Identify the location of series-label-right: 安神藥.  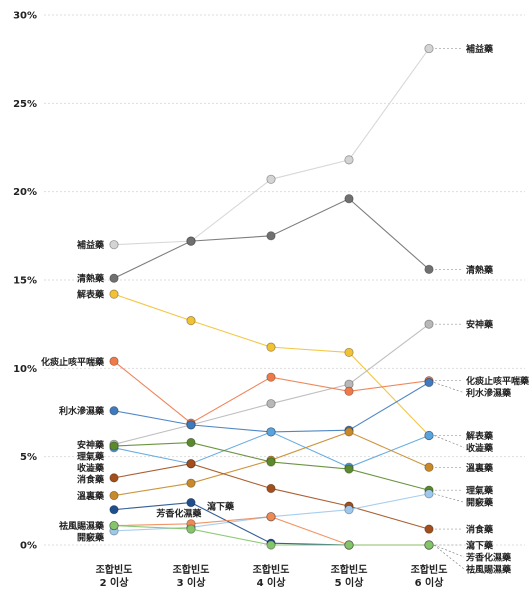
(480, 325).